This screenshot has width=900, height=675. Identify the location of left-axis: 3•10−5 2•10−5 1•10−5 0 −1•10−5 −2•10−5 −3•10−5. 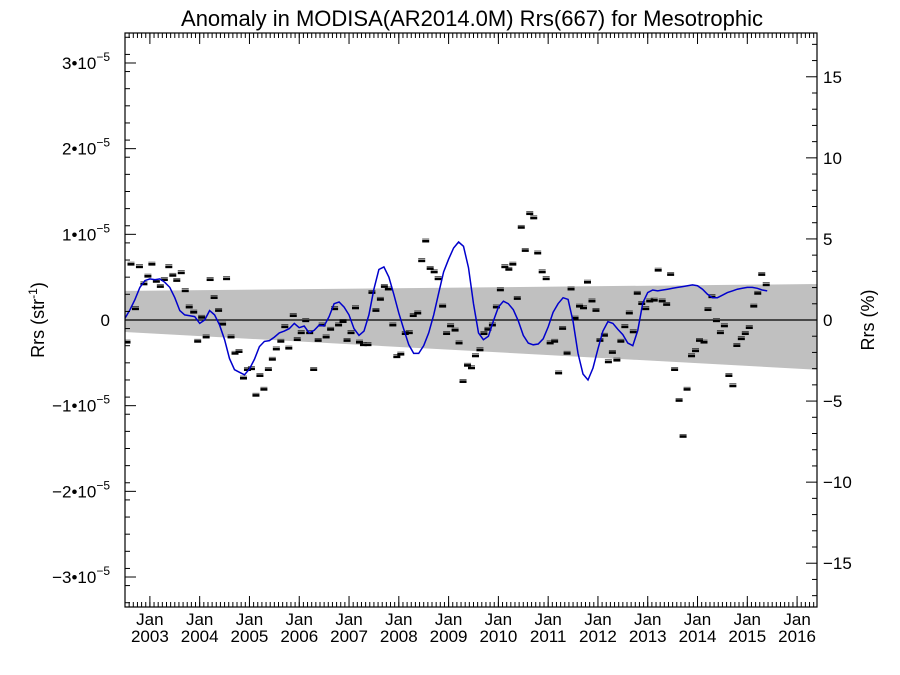
(94, 320).